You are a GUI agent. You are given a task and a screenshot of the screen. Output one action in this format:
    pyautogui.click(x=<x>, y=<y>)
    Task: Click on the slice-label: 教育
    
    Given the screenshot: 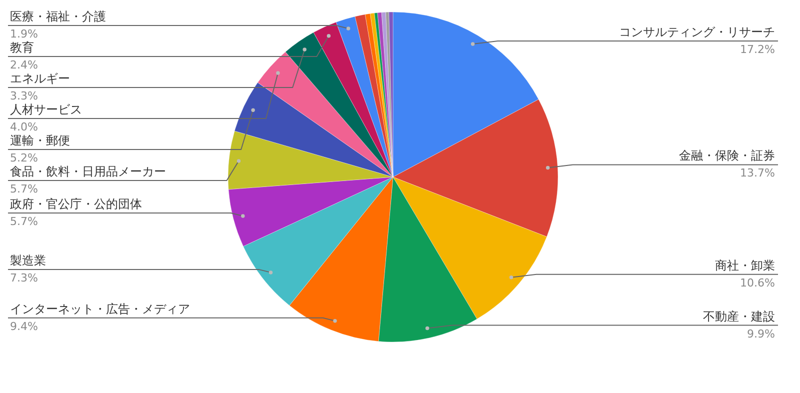 What is the action you would take?
    pyautogui.click(x=22, y=47)
    